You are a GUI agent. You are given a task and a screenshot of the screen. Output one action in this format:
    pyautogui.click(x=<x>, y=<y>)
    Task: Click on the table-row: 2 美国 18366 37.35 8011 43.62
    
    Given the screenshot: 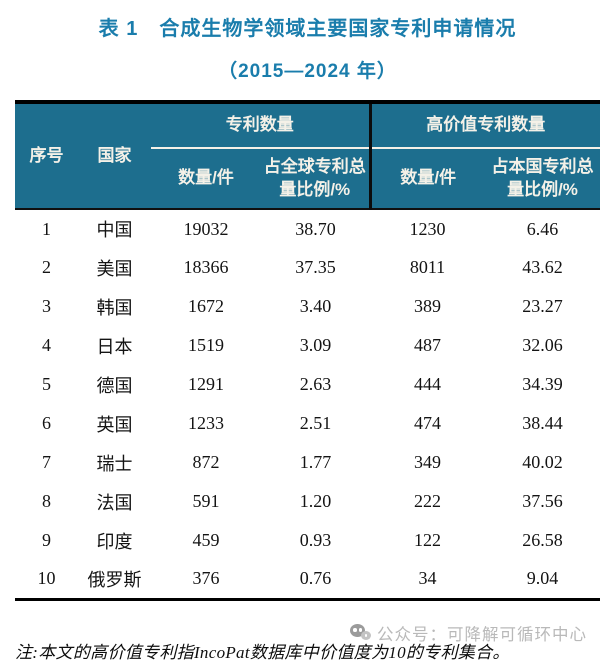 What is the action you would take?
    pyautogui.click(x=307, y=267)
    